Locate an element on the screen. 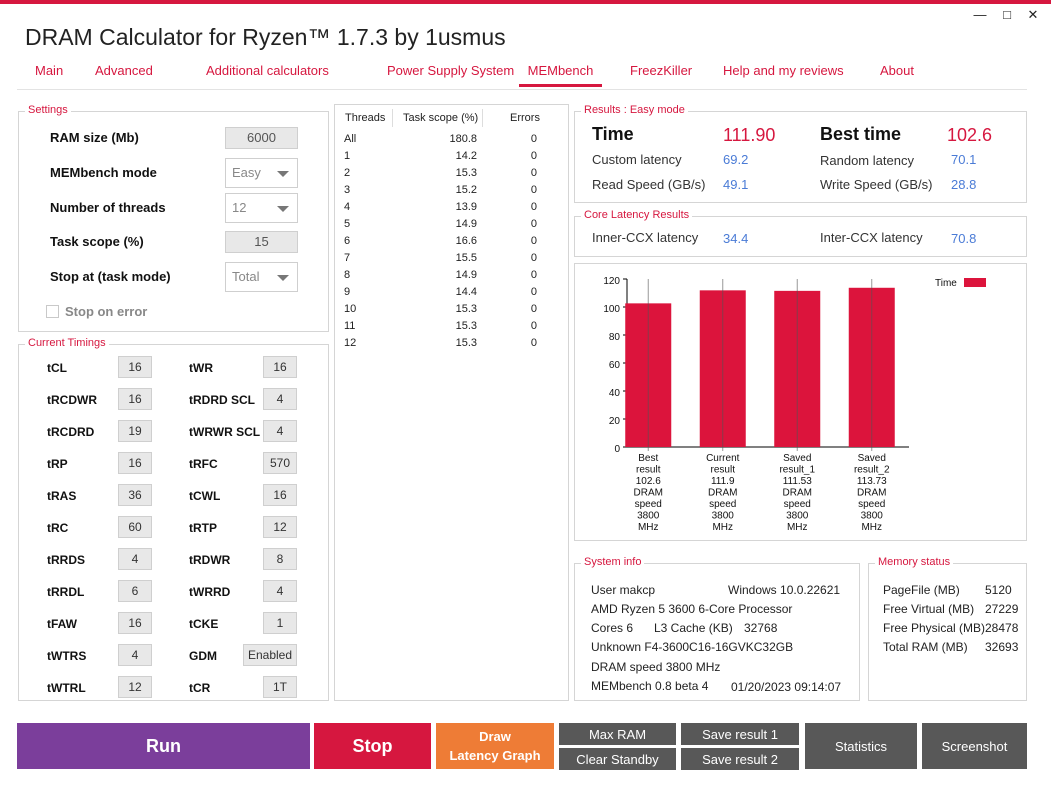 This screenshot has width=1051, height=791. draw-button-line1: Draw is located at coordinates (495, 736).